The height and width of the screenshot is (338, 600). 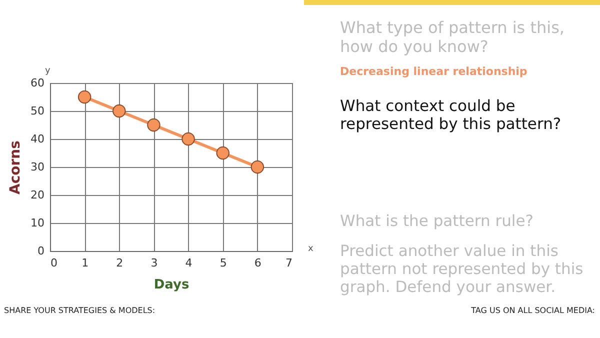 I want to click on x-tick-label: 5, so click(x=223, y=263).